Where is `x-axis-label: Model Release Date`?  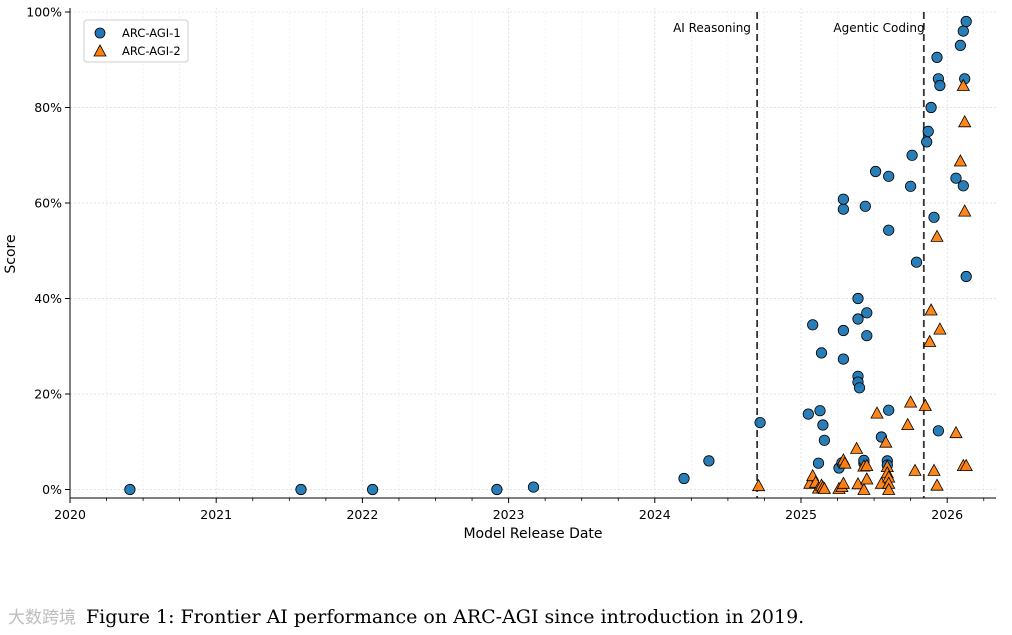 x-axis-label: Model Release Date is located at coordinates (532, 534).